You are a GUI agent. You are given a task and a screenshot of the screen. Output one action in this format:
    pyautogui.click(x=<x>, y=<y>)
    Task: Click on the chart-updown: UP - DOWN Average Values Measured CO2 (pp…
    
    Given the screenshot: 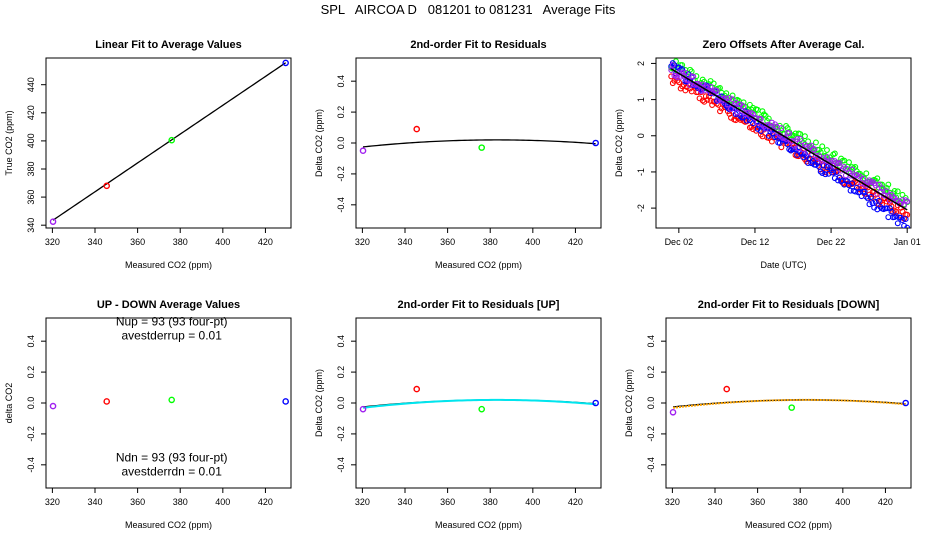 What is the action you would take?
    pyautogui.click(x=148, y=414)
    